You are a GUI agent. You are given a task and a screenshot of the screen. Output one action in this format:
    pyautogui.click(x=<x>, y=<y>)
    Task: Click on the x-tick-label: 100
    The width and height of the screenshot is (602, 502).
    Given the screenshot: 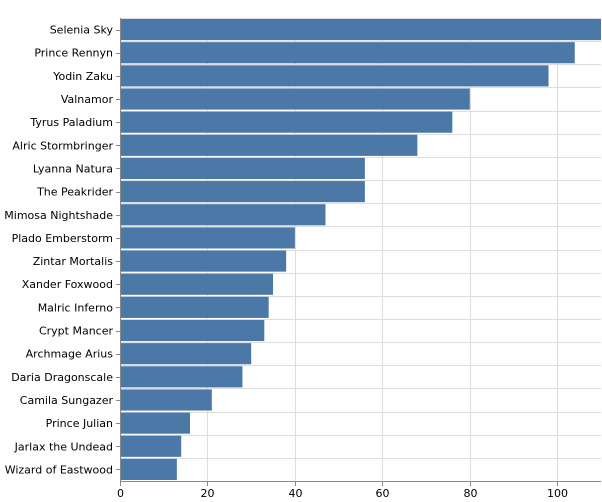 What is the action you would take?
    pyautogui.click(x=557, y=493)
    